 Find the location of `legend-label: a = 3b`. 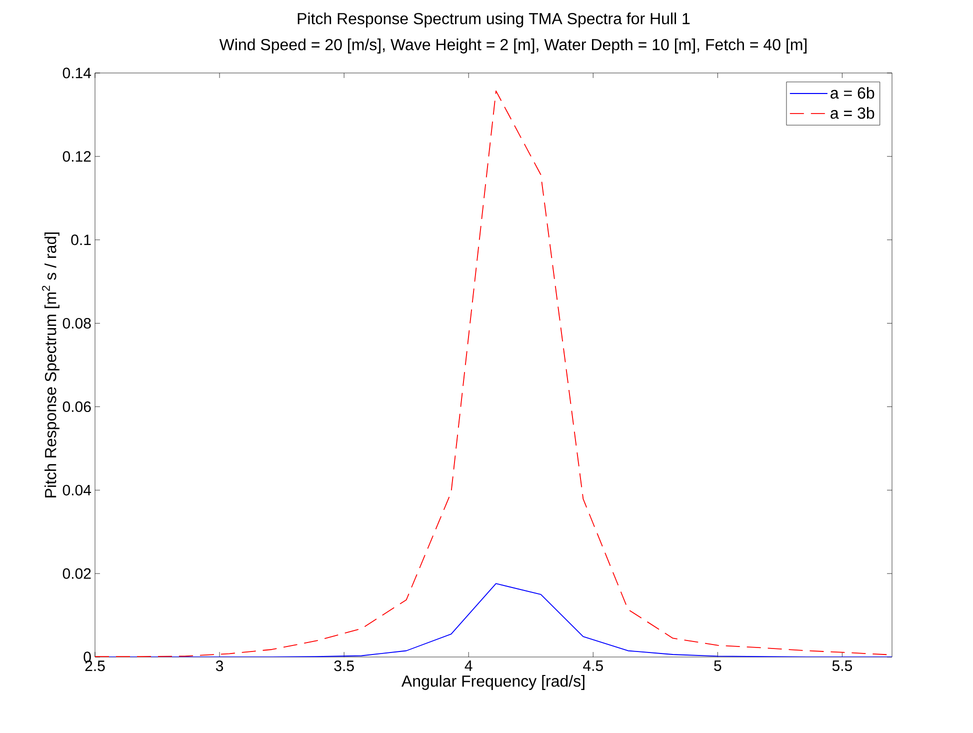

legend-label: a = 3b is located at coordinates (852, 113).